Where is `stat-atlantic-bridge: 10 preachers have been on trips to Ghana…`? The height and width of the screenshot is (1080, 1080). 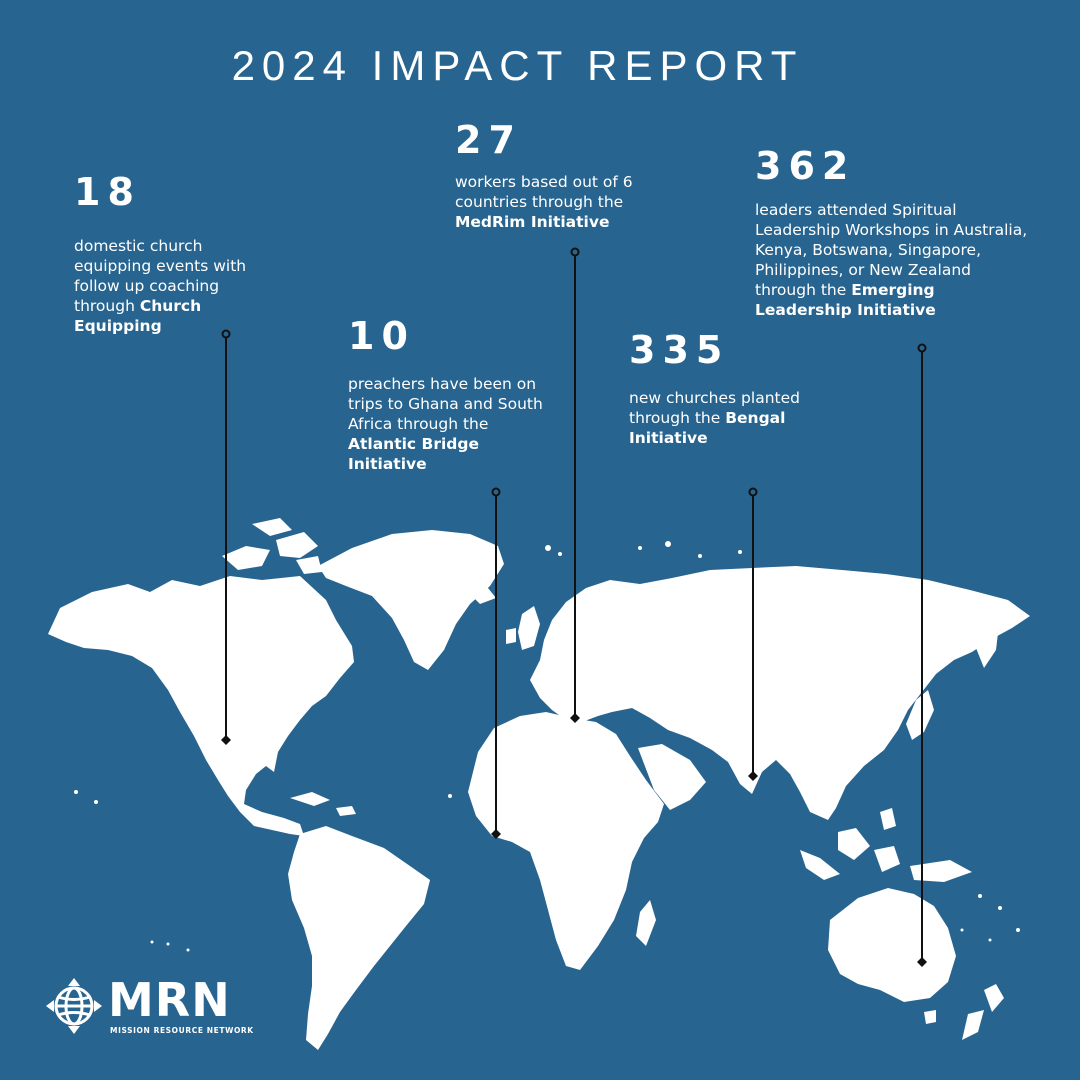
stat-atlantic-bridge: 10 preachers have been on trips to Ghana… is located at coordinates (448, 394).